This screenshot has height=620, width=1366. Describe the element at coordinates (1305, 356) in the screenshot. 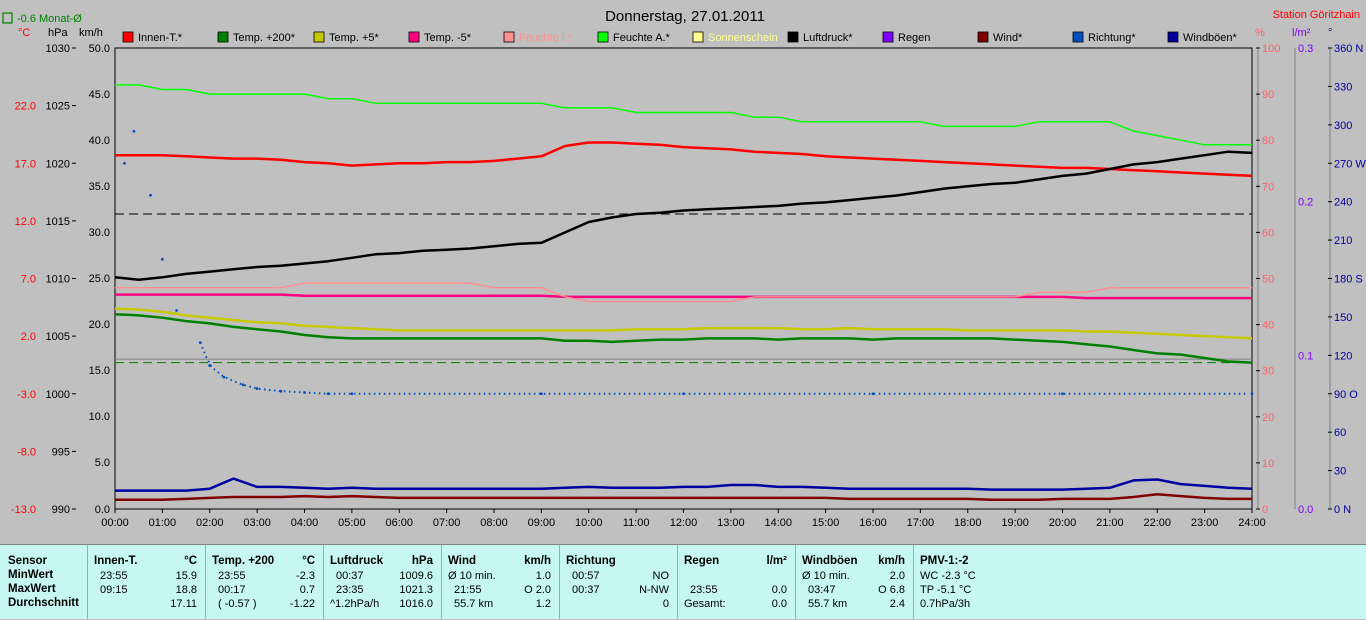

I see `tick-rain_lm2-2: 0.1` at that location.